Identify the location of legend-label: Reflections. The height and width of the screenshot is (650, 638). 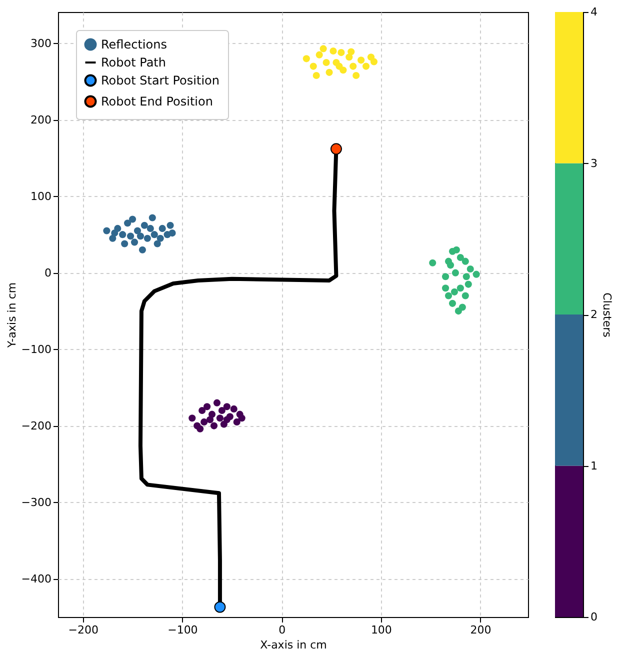
(134, 45).